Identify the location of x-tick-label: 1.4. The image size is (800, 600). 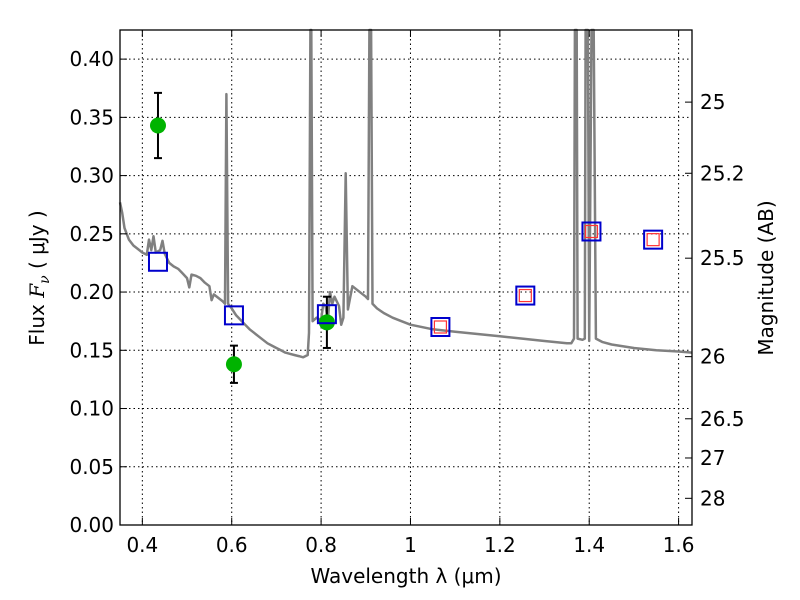
(589, 545).